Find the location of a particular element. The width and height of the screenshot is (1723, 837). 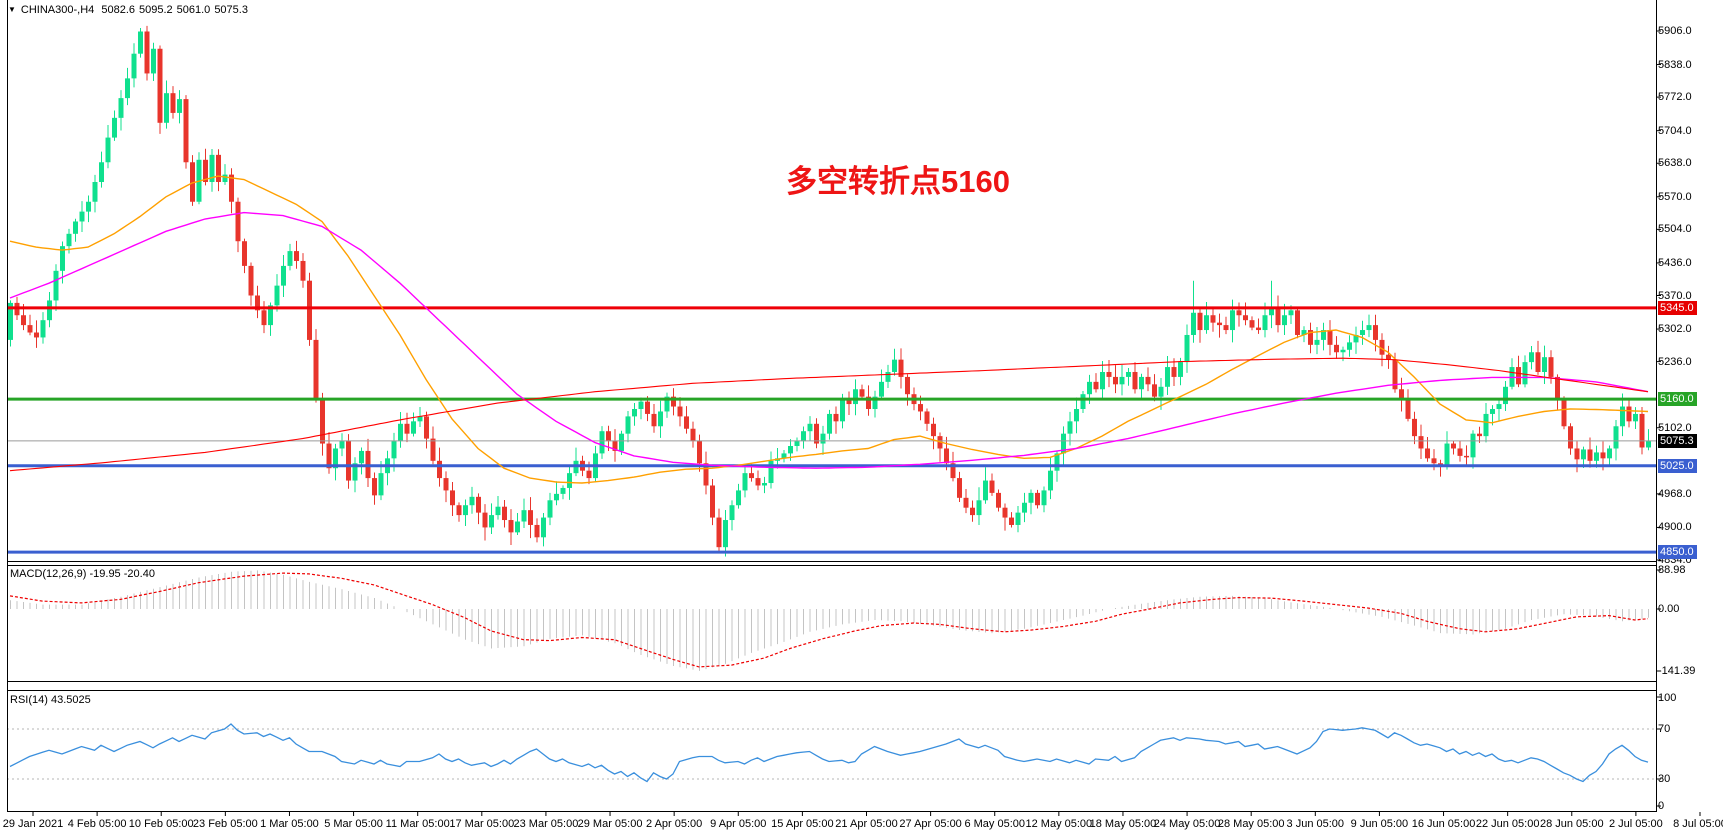

axis-tick-label: 70 is located at coordinates (1664, 729).